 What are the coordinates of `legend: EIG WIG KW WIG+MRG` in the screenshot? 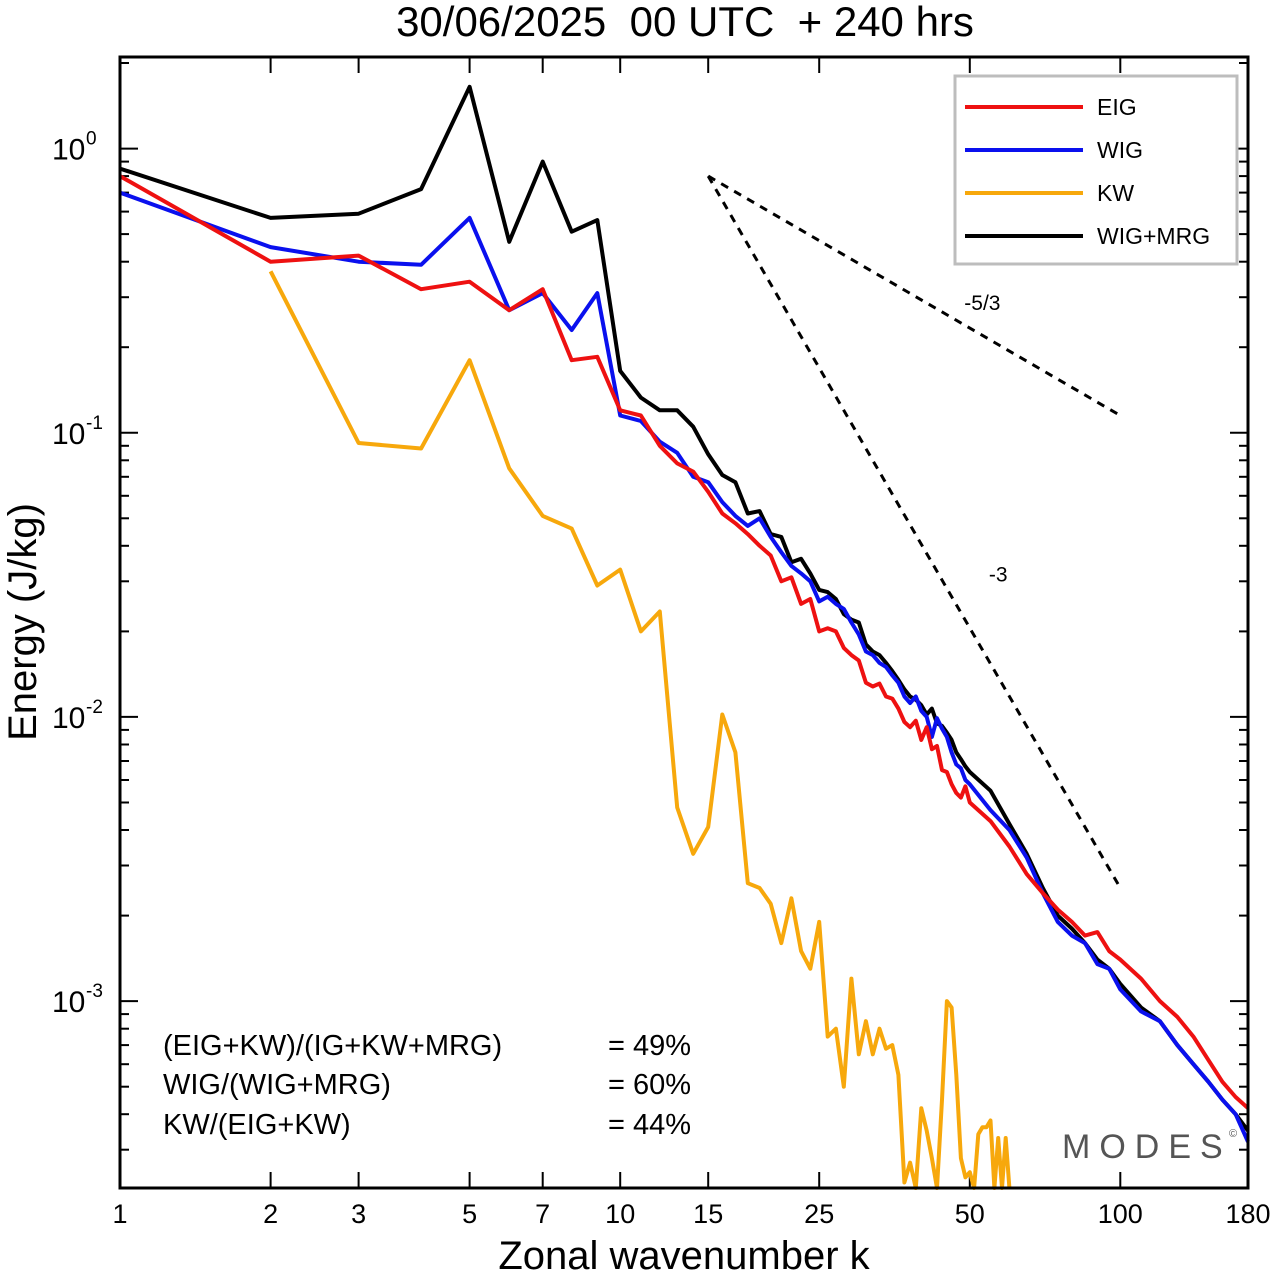 It's located at (1096, 170).